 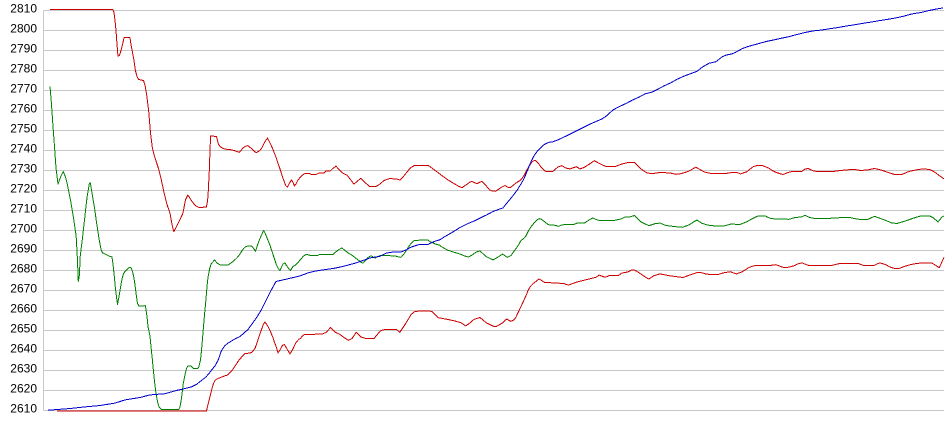 What do you see at coordinates (23, 269) in the screenshot?
I see `svg-text: 2680` at bounding box center [23, 269].